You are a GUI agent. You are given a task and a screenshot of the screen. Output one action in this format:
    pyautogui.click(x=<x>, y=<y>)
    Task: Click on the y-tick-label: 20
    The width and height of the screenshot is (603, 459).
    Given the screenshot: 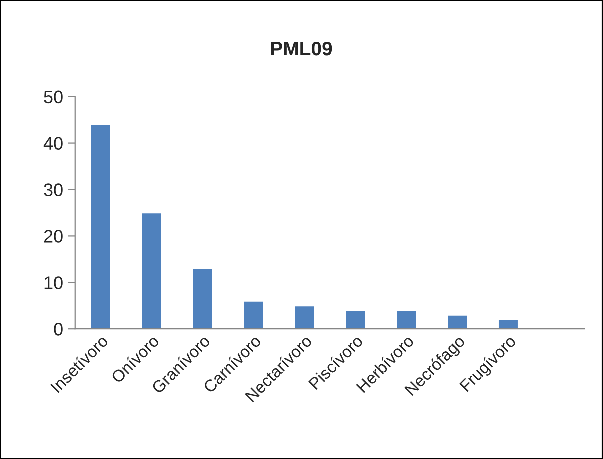 What is the action you would take?
    pyautogui.click(x=53, y=236)
    